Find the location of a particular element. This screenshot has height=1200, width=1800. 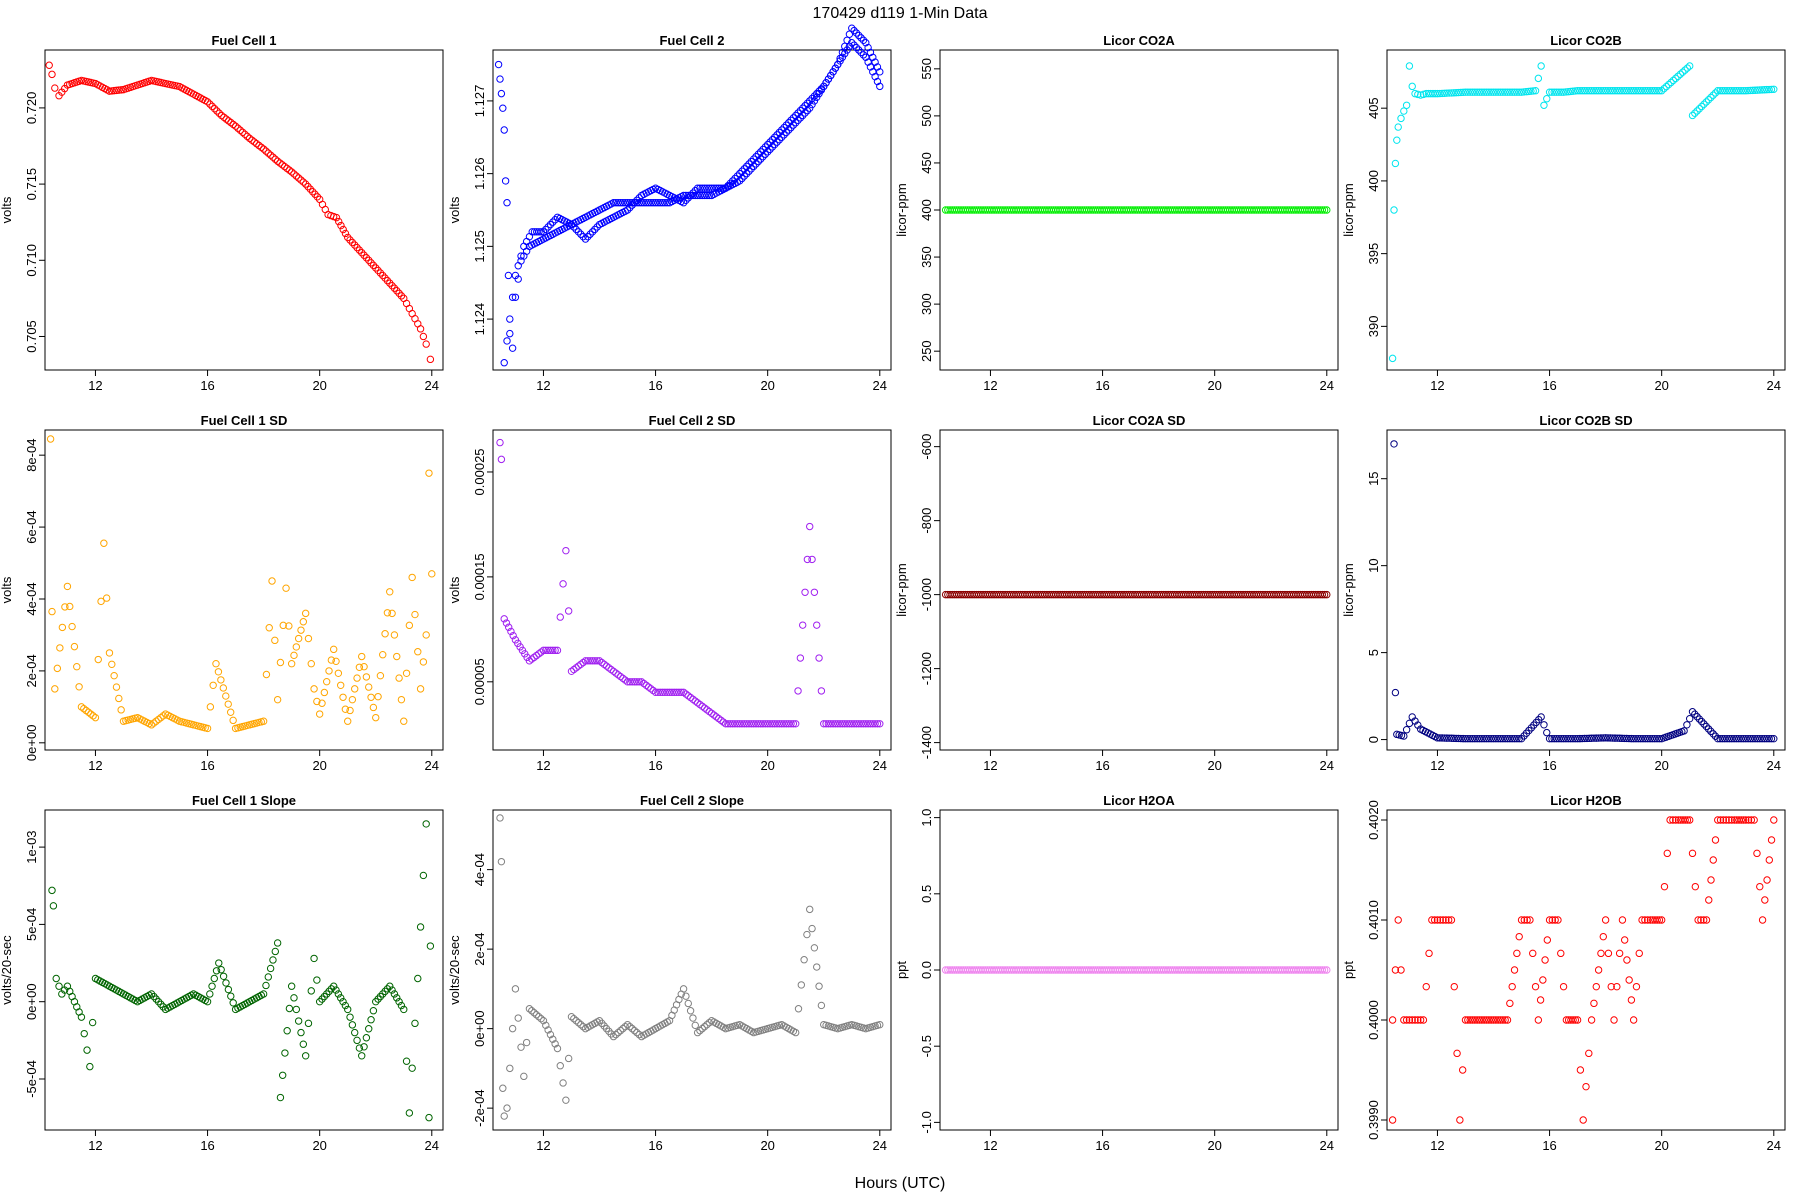

series-points is located at coordinates (240, 212).